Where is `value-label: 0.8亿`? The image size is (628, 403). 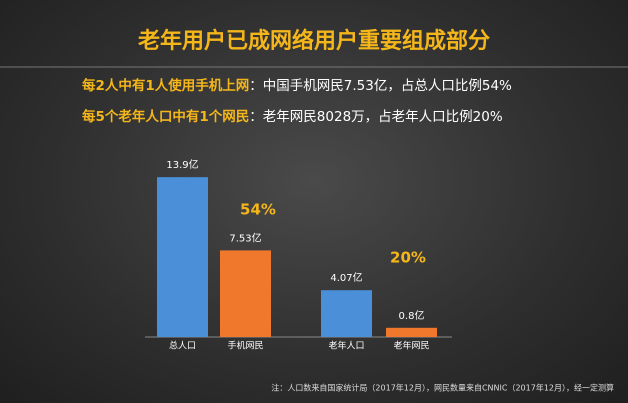
value-label: 0.8亿 is located at coordinates (412, 315).